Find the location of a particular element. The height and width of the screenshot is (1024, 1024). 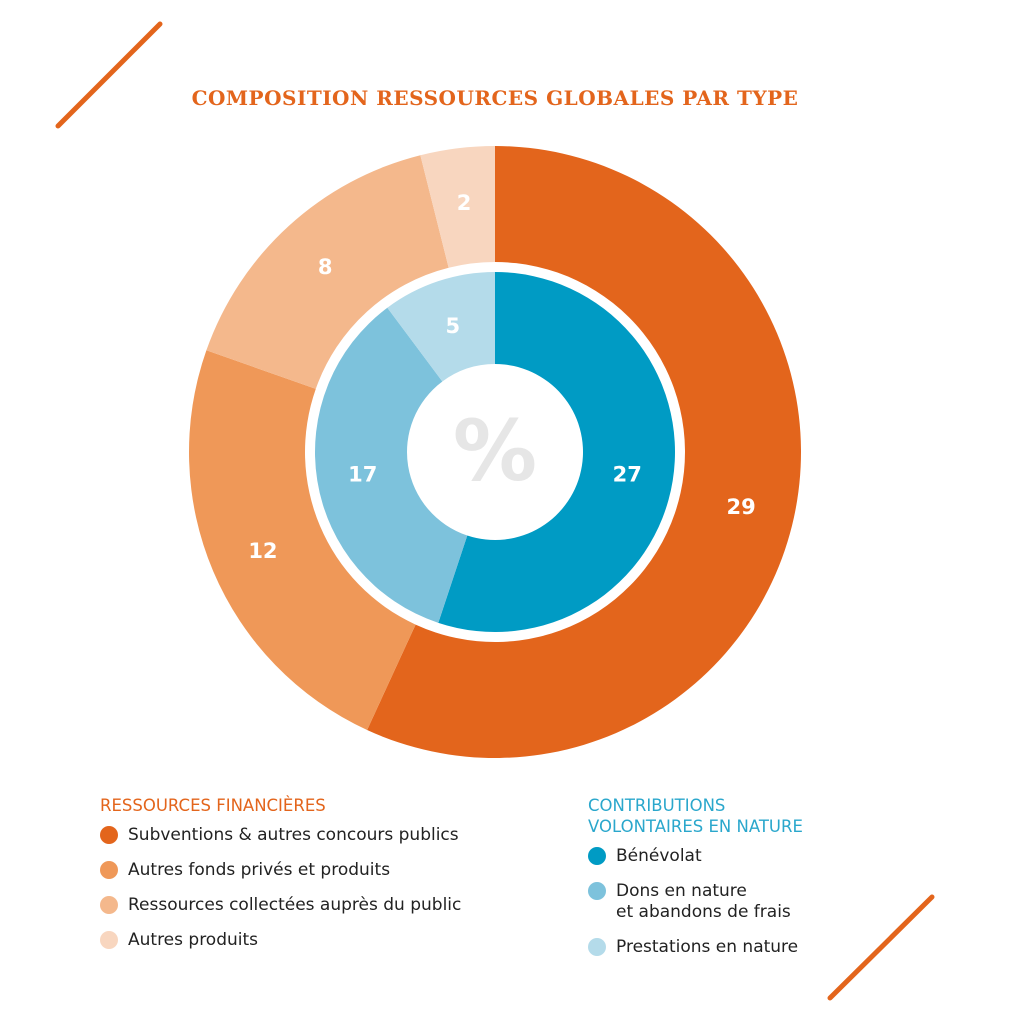

decorative-slash-bottom-right is located at coordinates (881, 947).